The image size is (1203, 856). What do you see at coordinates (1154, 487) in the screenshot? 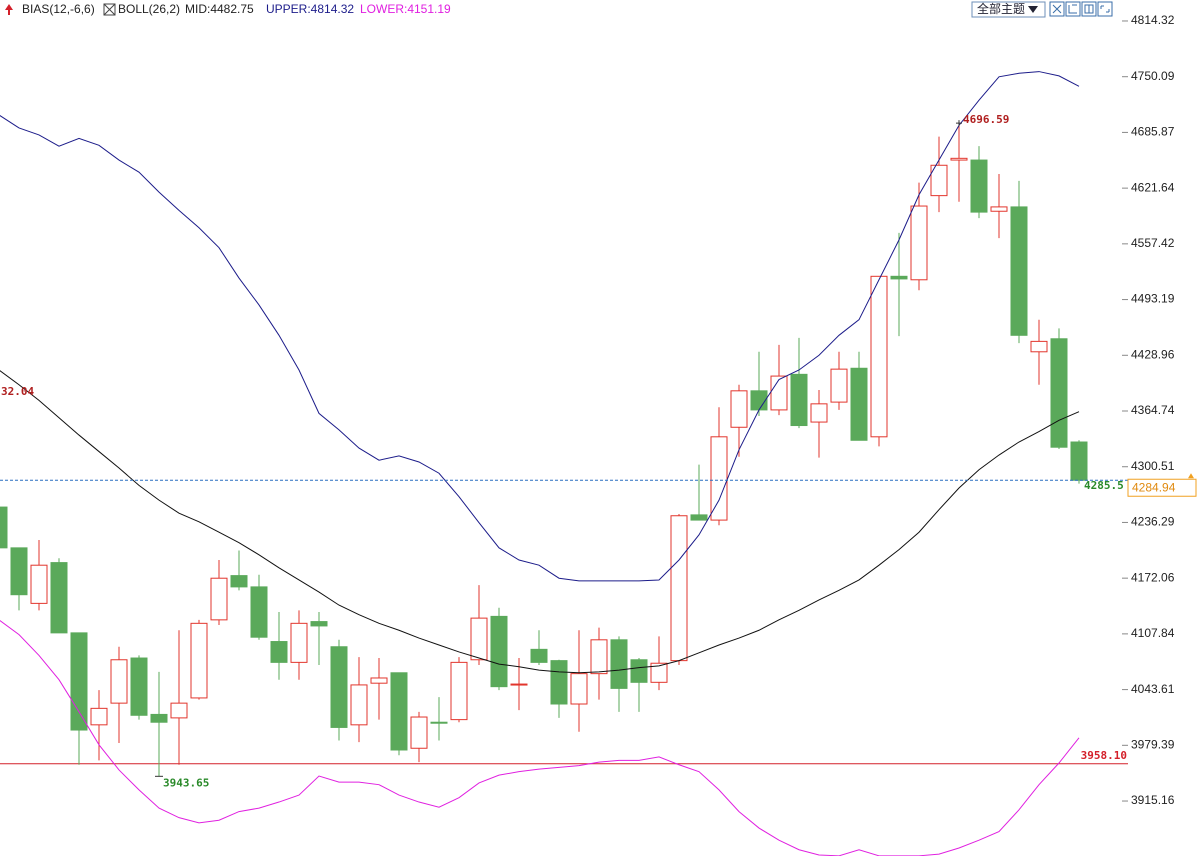
I see `current-price-label: 4284.94` at bounding box center [1154, 487].